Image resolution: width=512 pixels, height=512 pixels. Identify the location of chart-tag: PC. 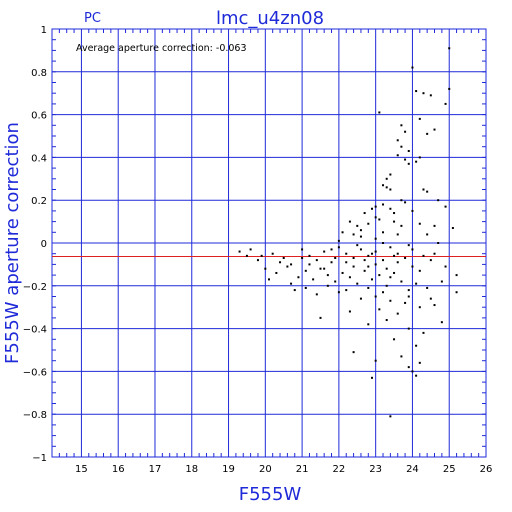
(92, 18).